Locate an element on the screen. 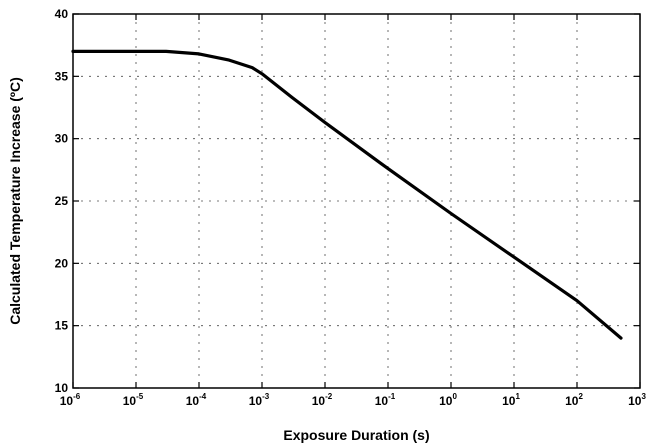 This screenshot has width=660, height=448. x-tick-label: 10⁻⁶ is located at coordinates (70, 400).